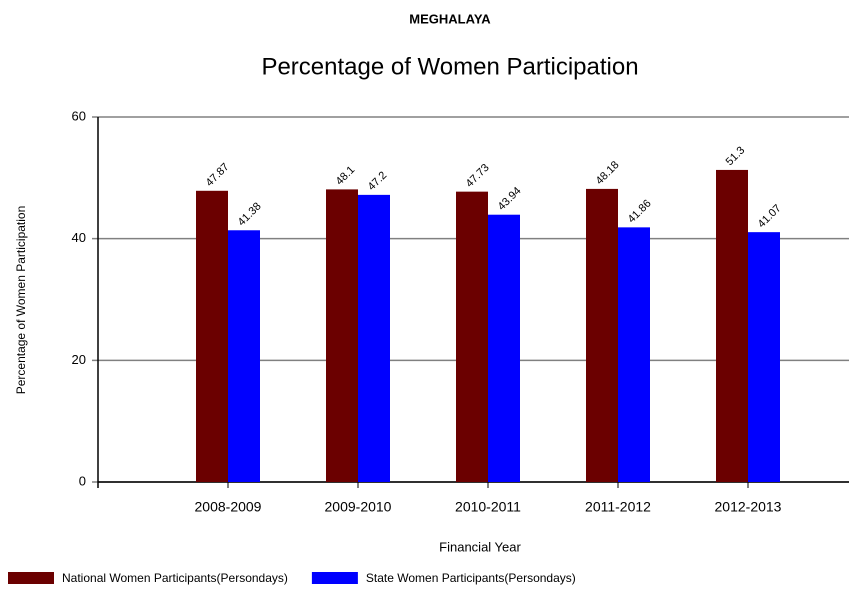 The image size is (849, 600). What do you see at coordinates (510, 199) in the screenshot?
I see `data-label: 43.94` at bounding box center [510, 199].